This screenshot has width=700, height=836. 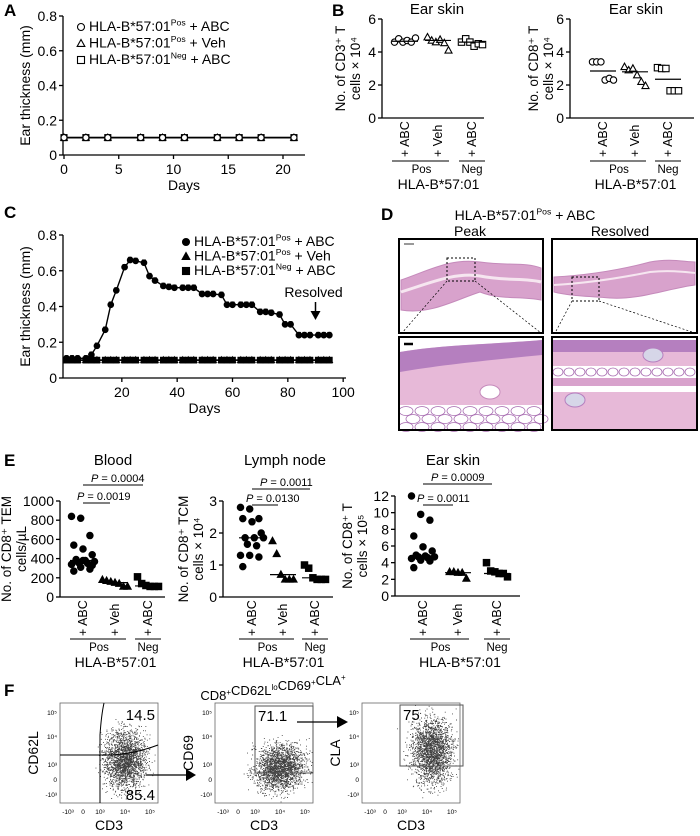 What do you see at coordinates (109, 825) in the screenshot?
I see `x-axis-label: CD3` at bounding box center [109, 825].